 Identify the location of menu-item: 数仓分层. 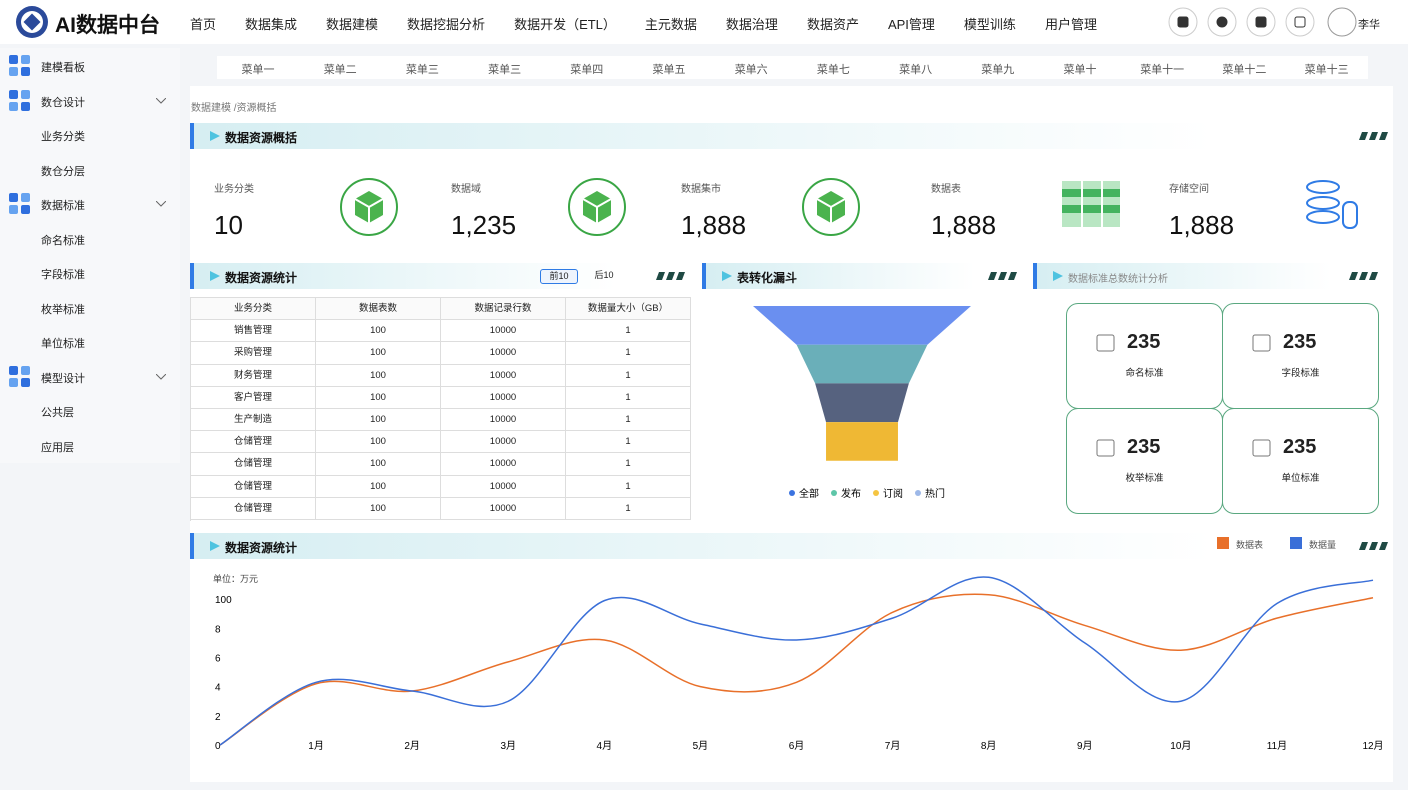
(63, 171).